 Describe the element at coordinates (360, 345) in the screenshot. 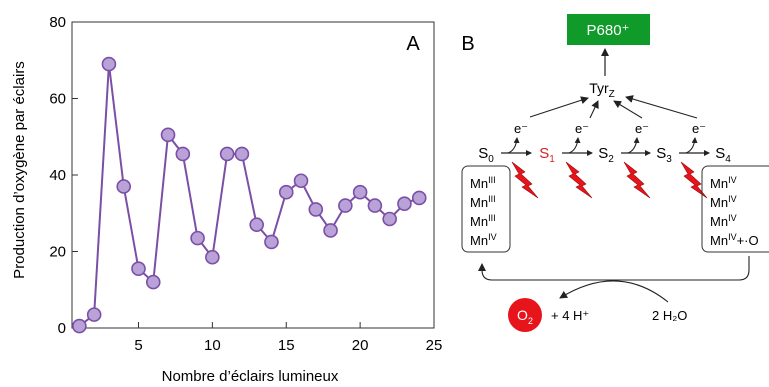

I see `x-tick-label: 20` at that location.